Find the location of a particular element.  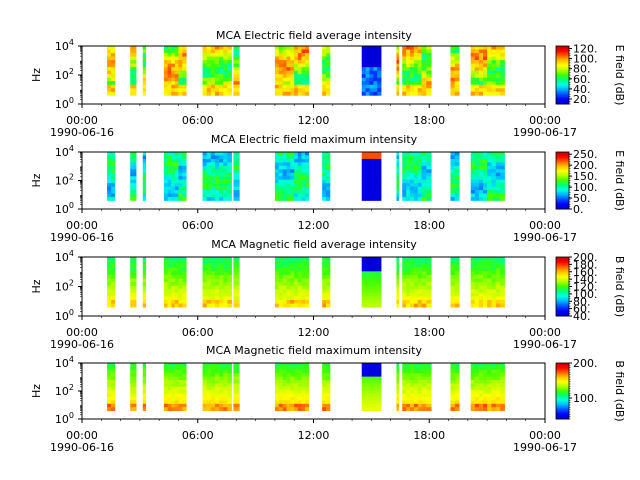

date-label-start: 1990-06-16 is located at coordinates (82, 344).